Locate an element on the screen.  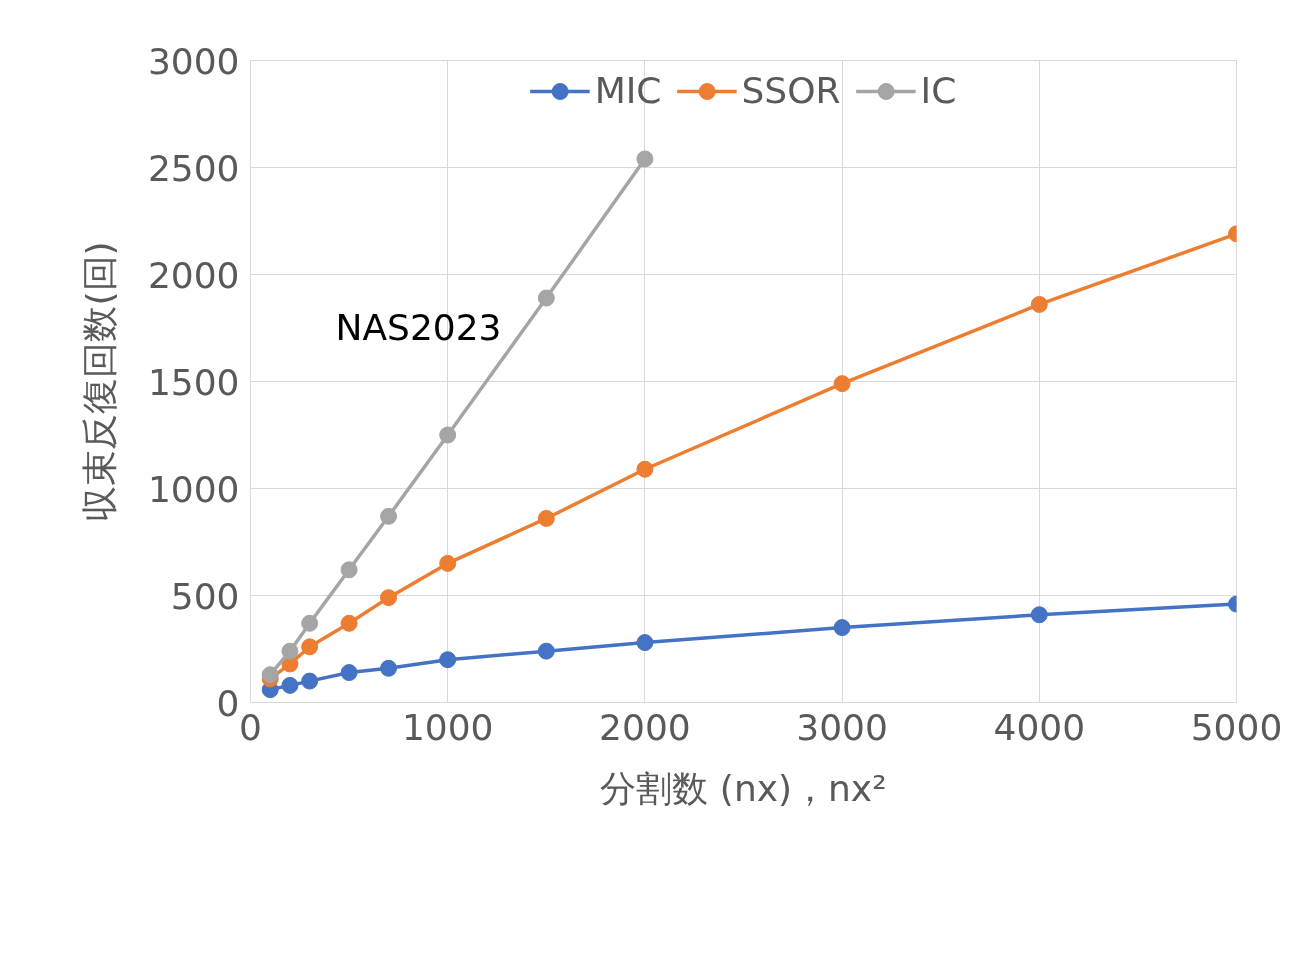
y-tick-label: 1000 is located at coordinates (193, 489).